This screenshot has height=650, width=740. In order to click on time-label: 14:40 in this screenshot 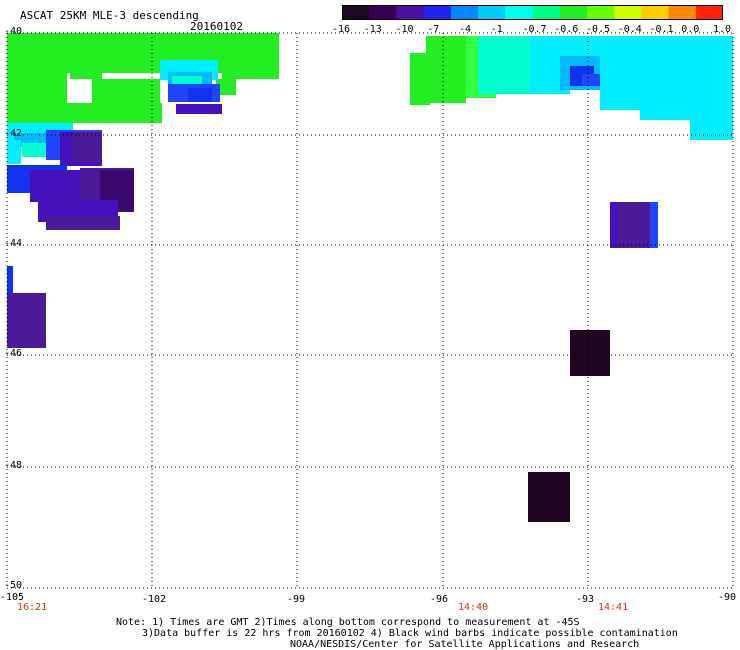, I will do `click(473, 607)`.